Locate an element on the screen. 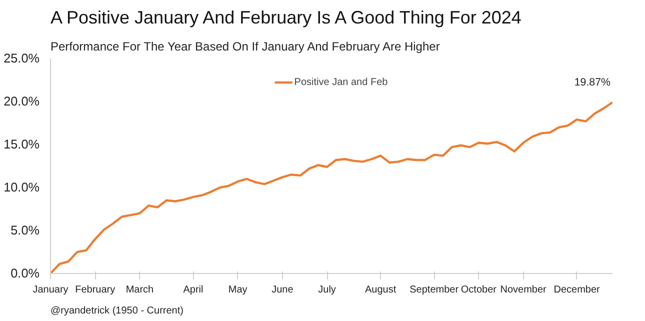 The image size is (645, 321). x-tick-label: January is located at coordinates (50, 290).